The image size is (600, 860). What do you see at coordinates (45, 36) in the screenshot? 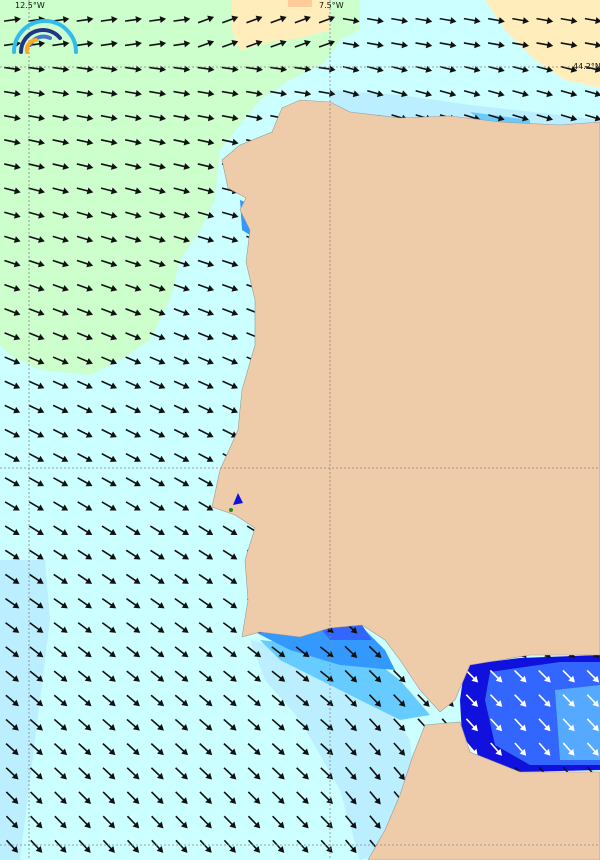
I see `wave-arcs-logo` at bounding box center [45, 36].